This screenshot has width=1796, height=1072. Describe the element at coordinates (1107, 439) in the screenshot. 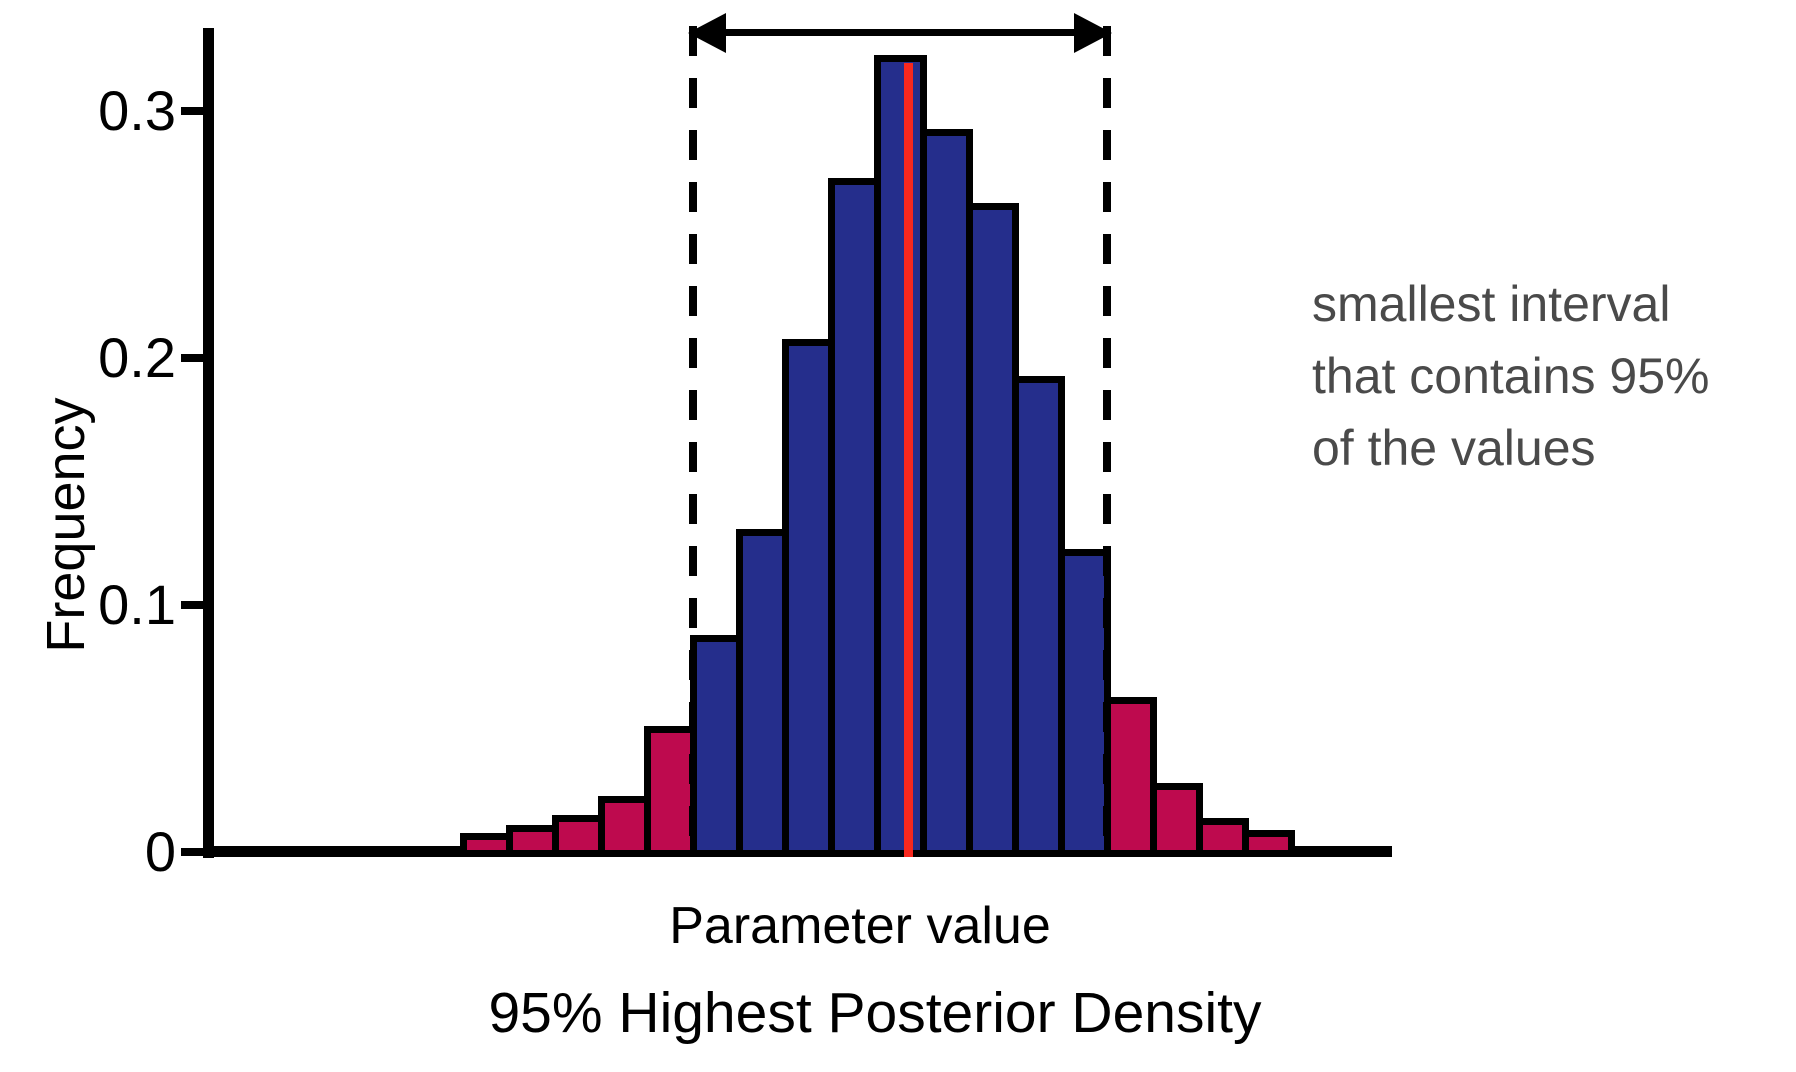

I see `hpd-upper-bound-dashed-line` at that location.